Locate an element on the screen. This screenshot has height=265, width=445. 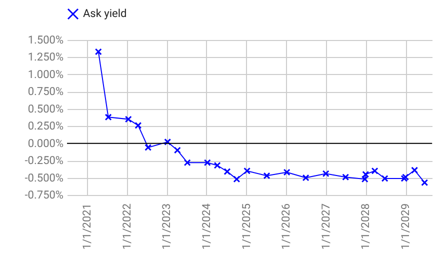
x-tick-label: 1/1/2029 is located at coordinates (405, 227).